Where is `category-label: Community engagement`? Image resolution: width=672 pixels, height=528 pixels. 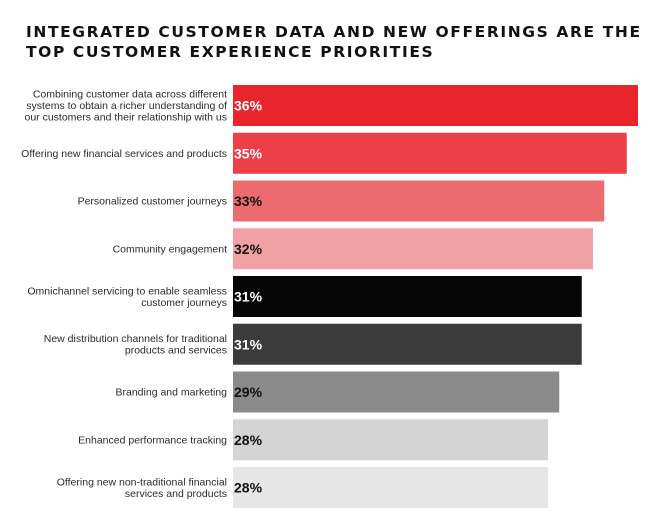 category-label: Community engagement is located at coordinates (170, 249).